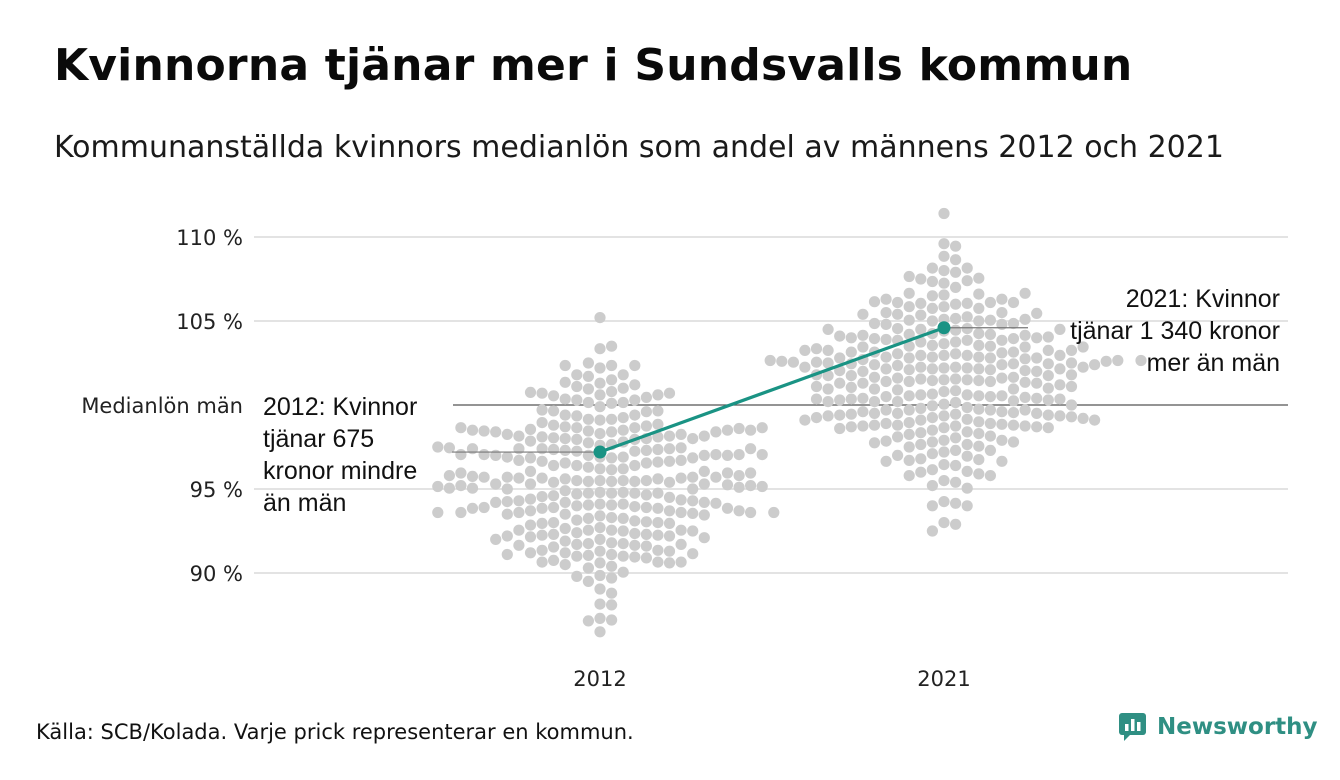  What do you see at coordinates (1218, 727) in the screenshot?
I see `brand-logo: Newsworthy` at bounding box center [1218, 727].